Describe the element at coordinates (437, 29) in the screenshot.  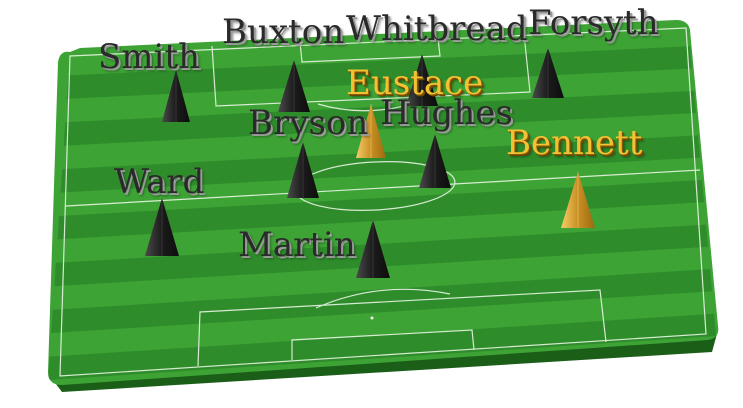
I see `player-label-whitbread: Whitbread` at that location.